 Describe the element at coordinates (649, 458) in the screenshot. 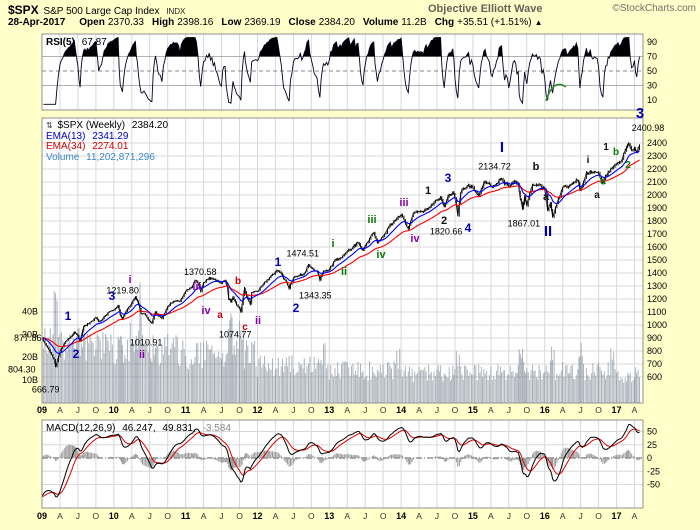

I see `macd-axis-label: 0` at that location.